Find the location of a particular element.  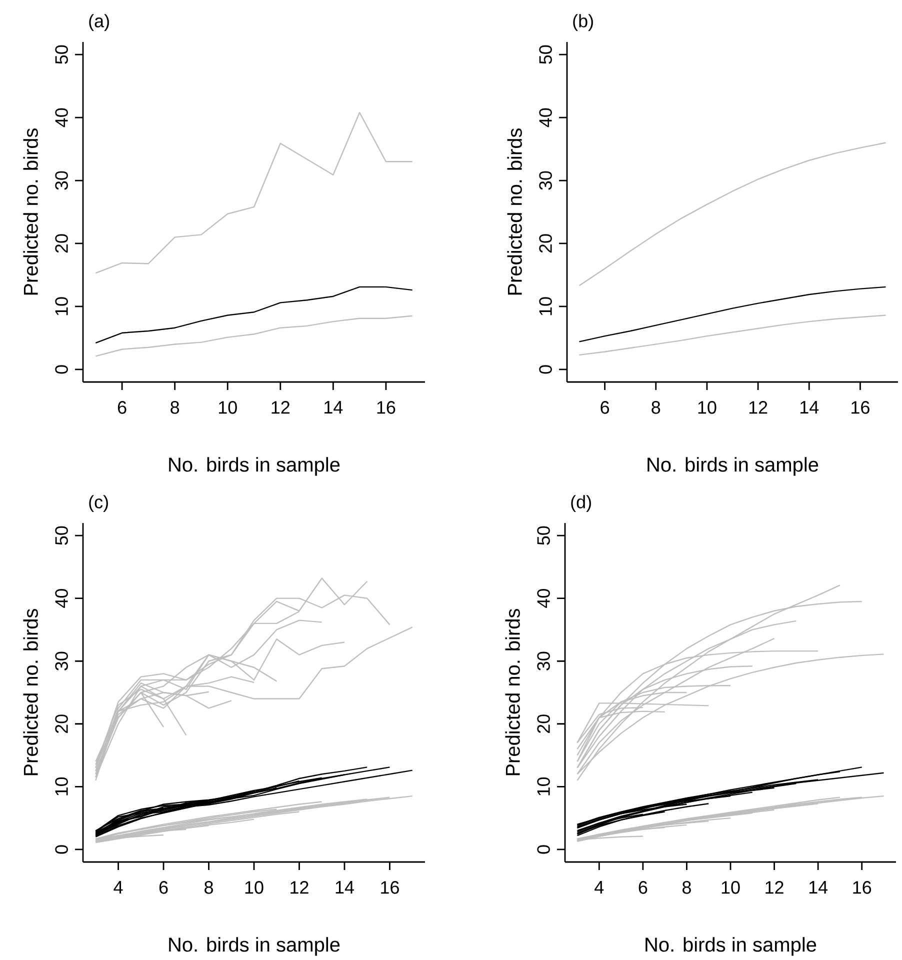

chart-title: (c) is located at coordinates (98, 503).